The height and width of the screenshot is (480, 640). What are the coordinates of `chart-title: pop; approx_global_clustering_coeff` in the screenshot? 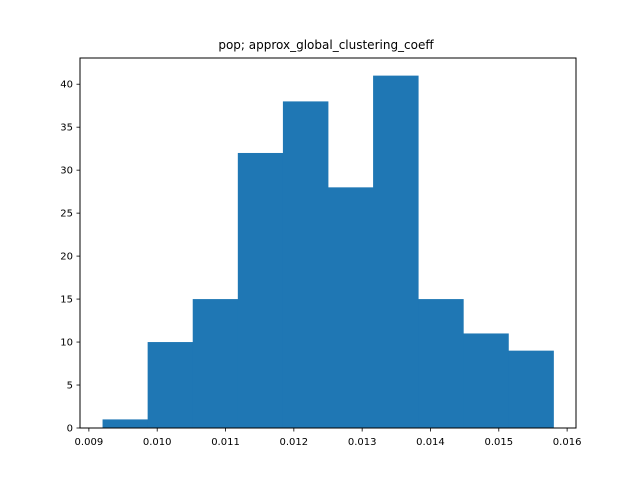 It's located at (326, 45).